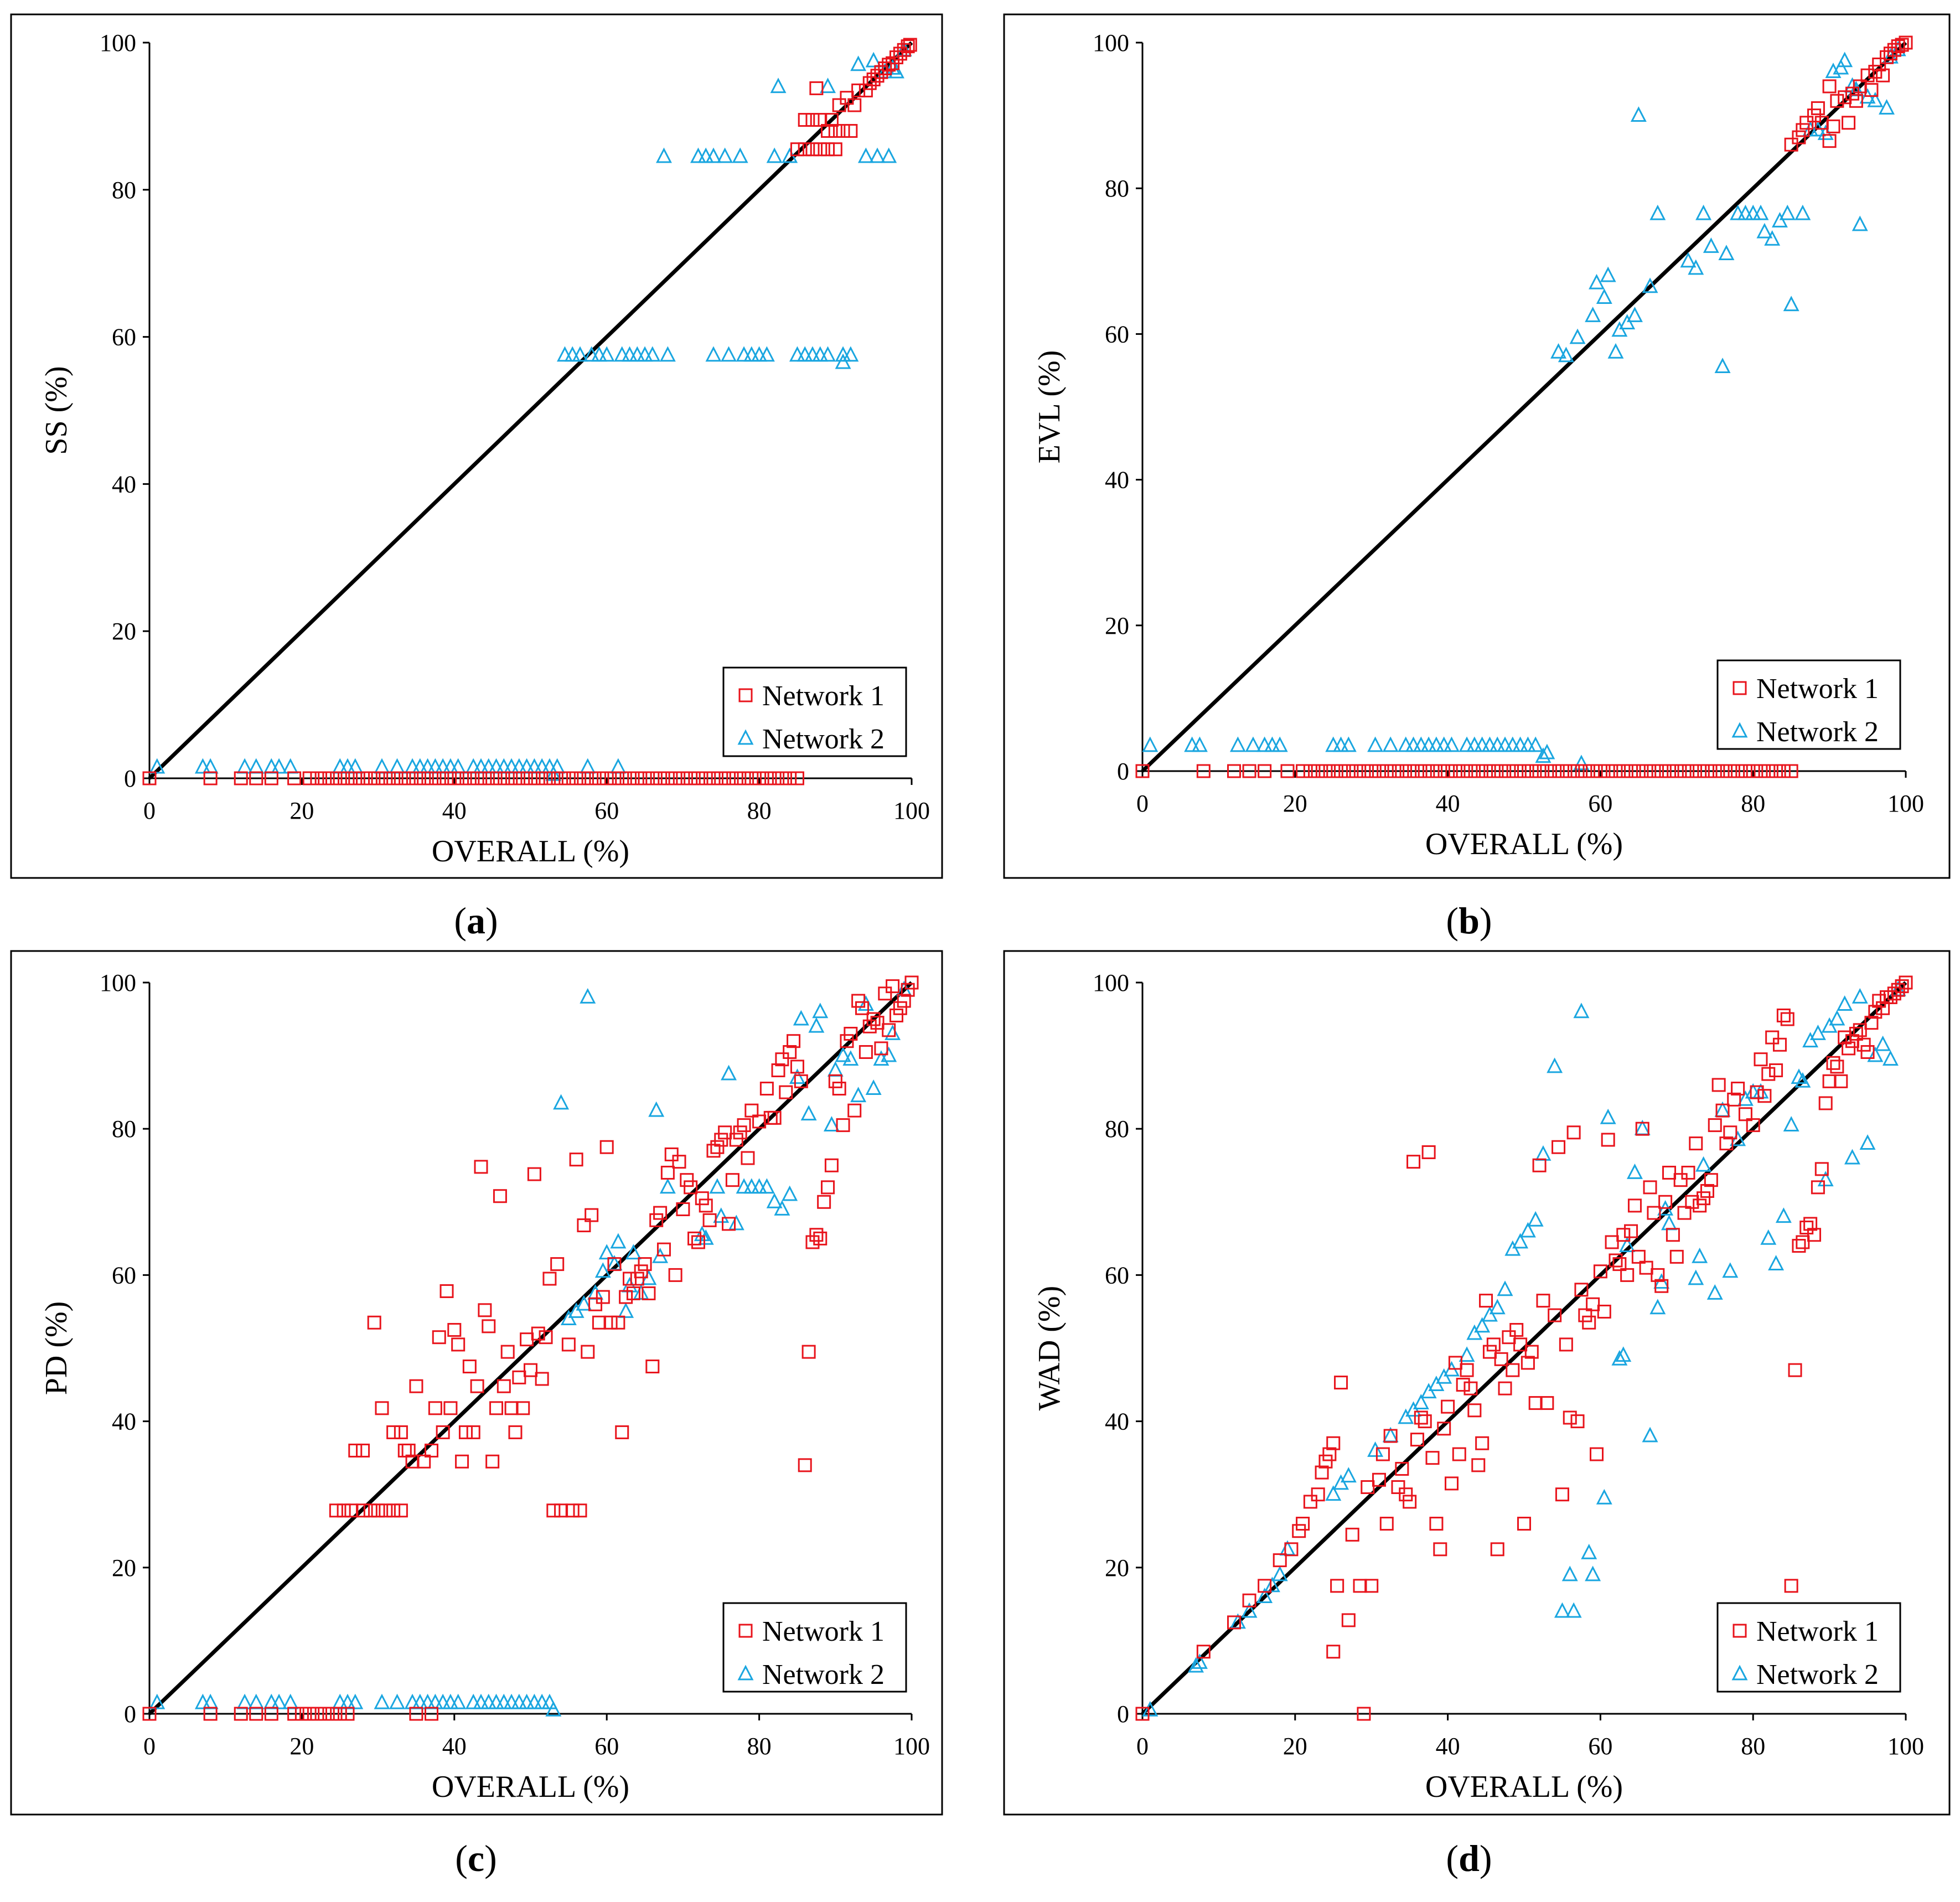 This screenshot has width=1960, height=1902. I want to click on y-tick-label: 100, so click(118, 42).